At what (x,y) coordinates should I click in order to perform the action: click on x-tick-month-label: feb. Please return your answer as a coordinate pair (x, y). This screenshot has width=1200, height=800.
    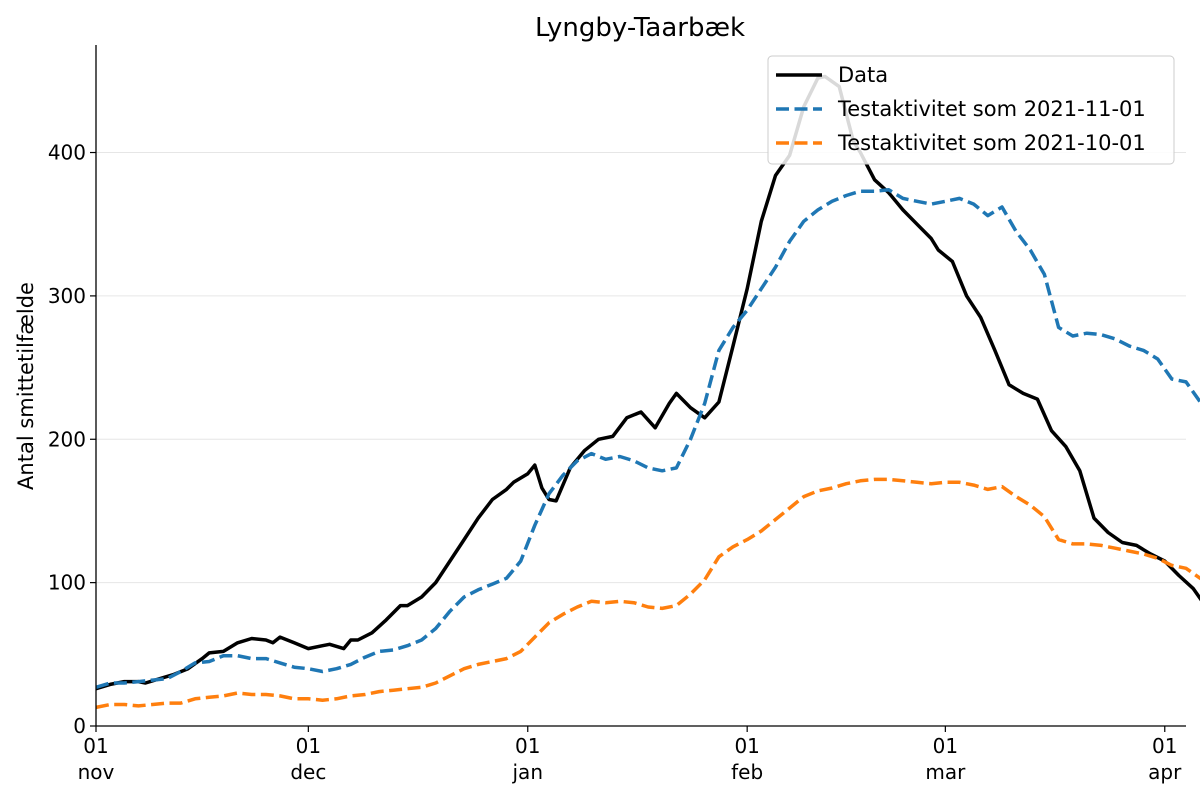
    Looking at the image, I should click on (747, 772).